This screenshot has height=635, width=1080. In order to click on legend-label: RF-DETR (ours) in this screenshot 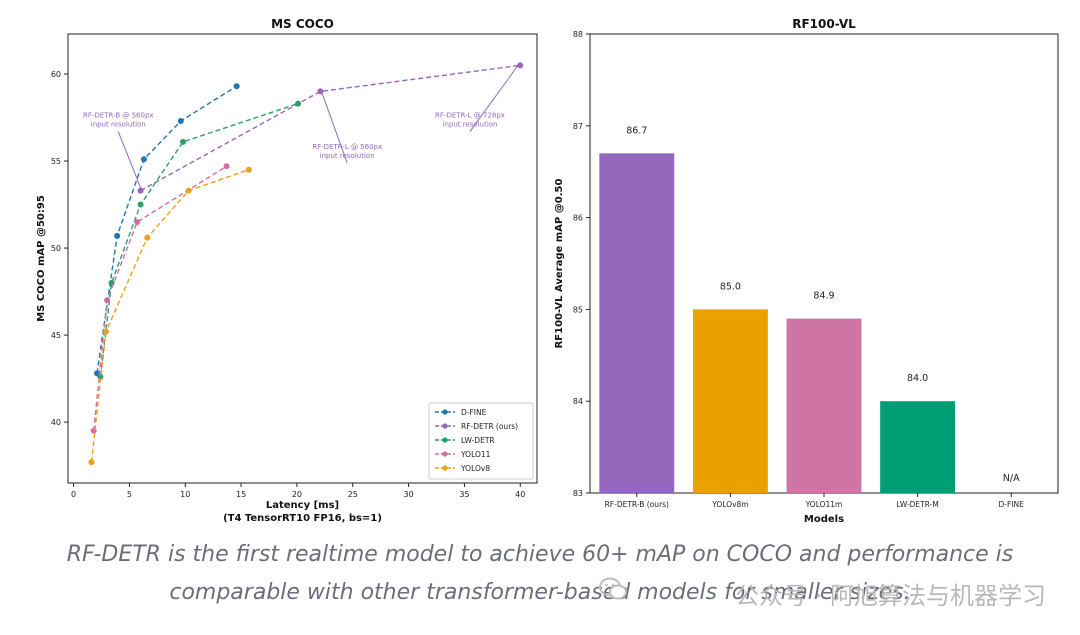, I will do `click(489, 426)`.